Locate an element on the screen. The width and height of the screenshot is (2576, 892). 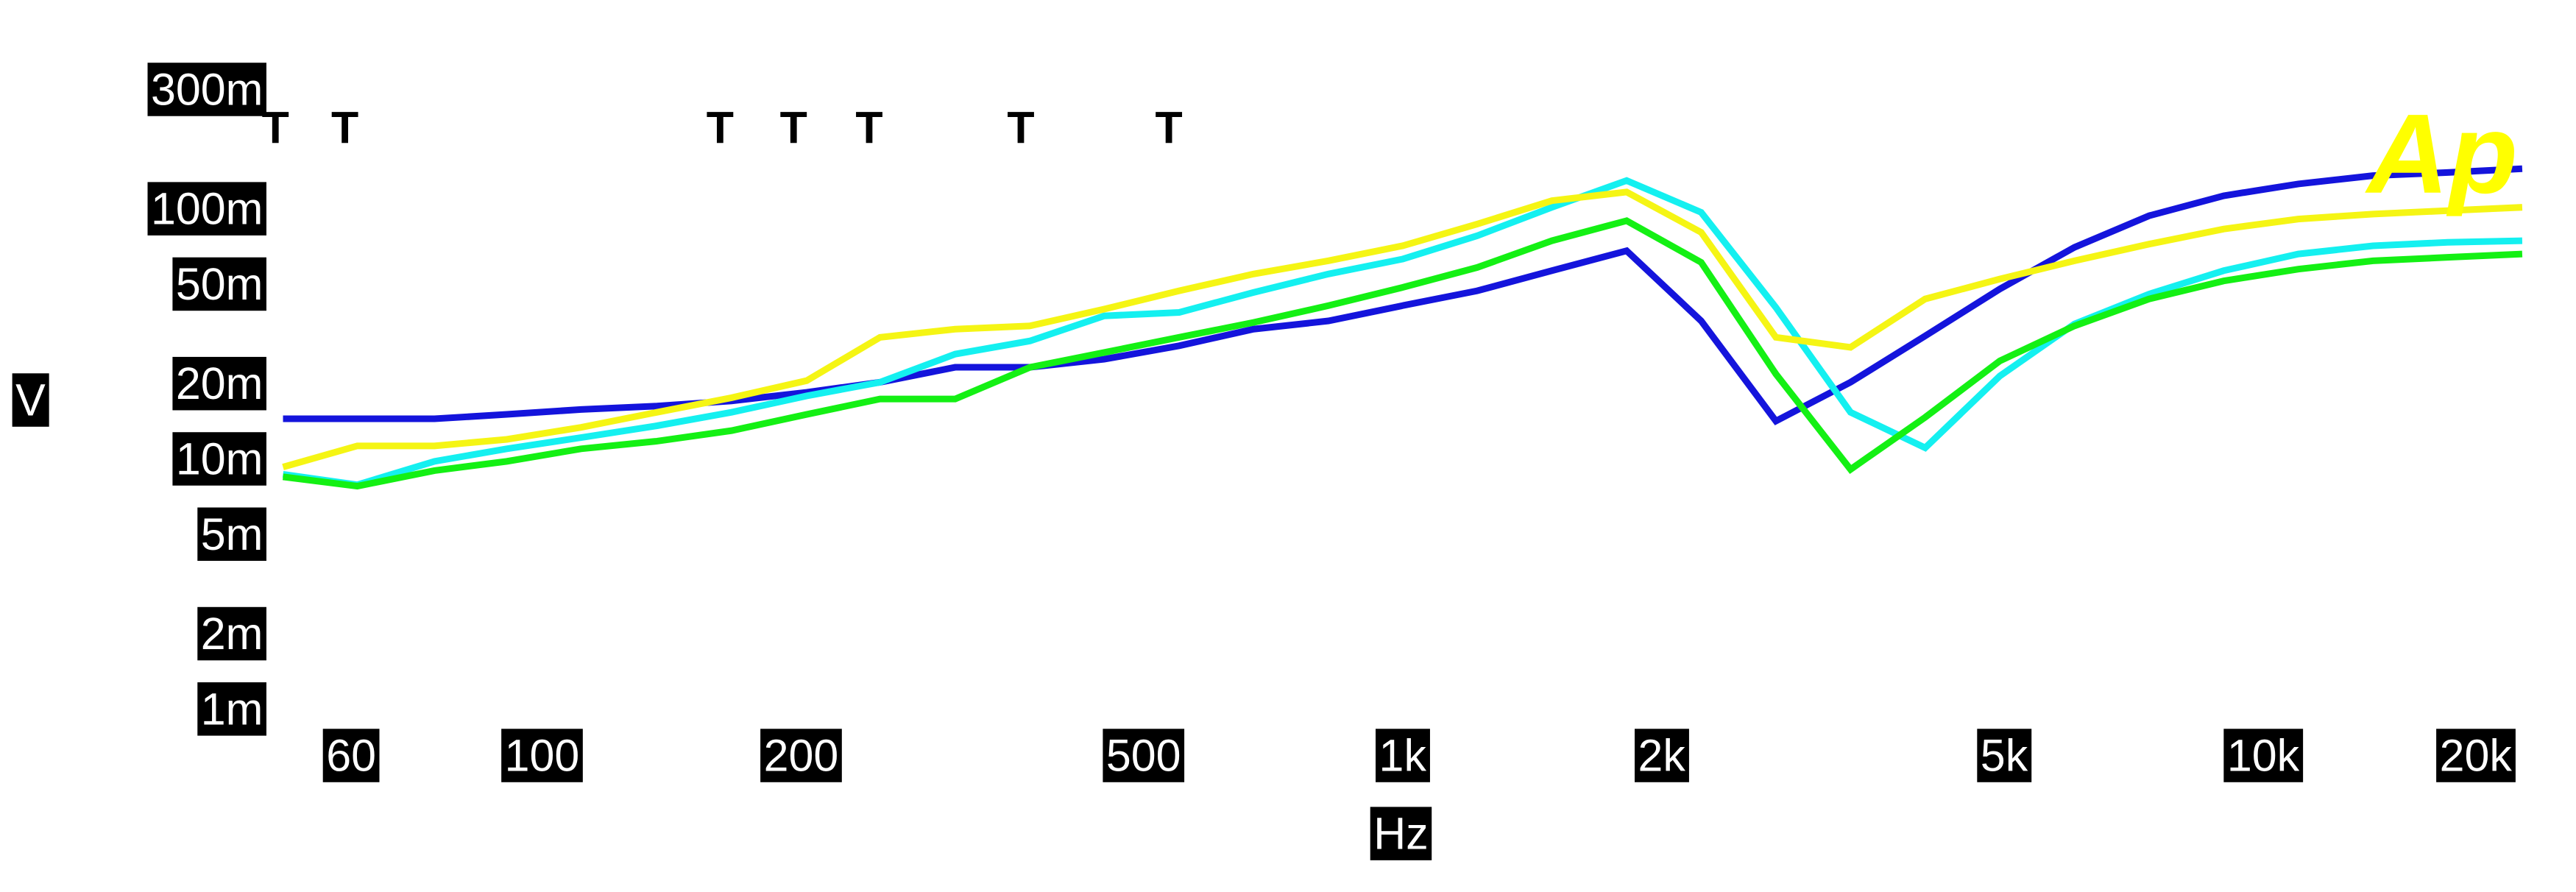
x-tick-label: 10k is located at coordinates (2263, 756).